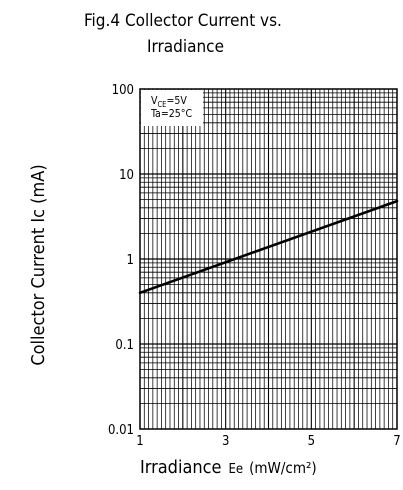 The height and width of the screenshot is (490, 403). What do you see at coordinates (268, 441) in the screenshot?
I see `x-tick-labels: 1 3 5 7` at bounding box center [268, 441].